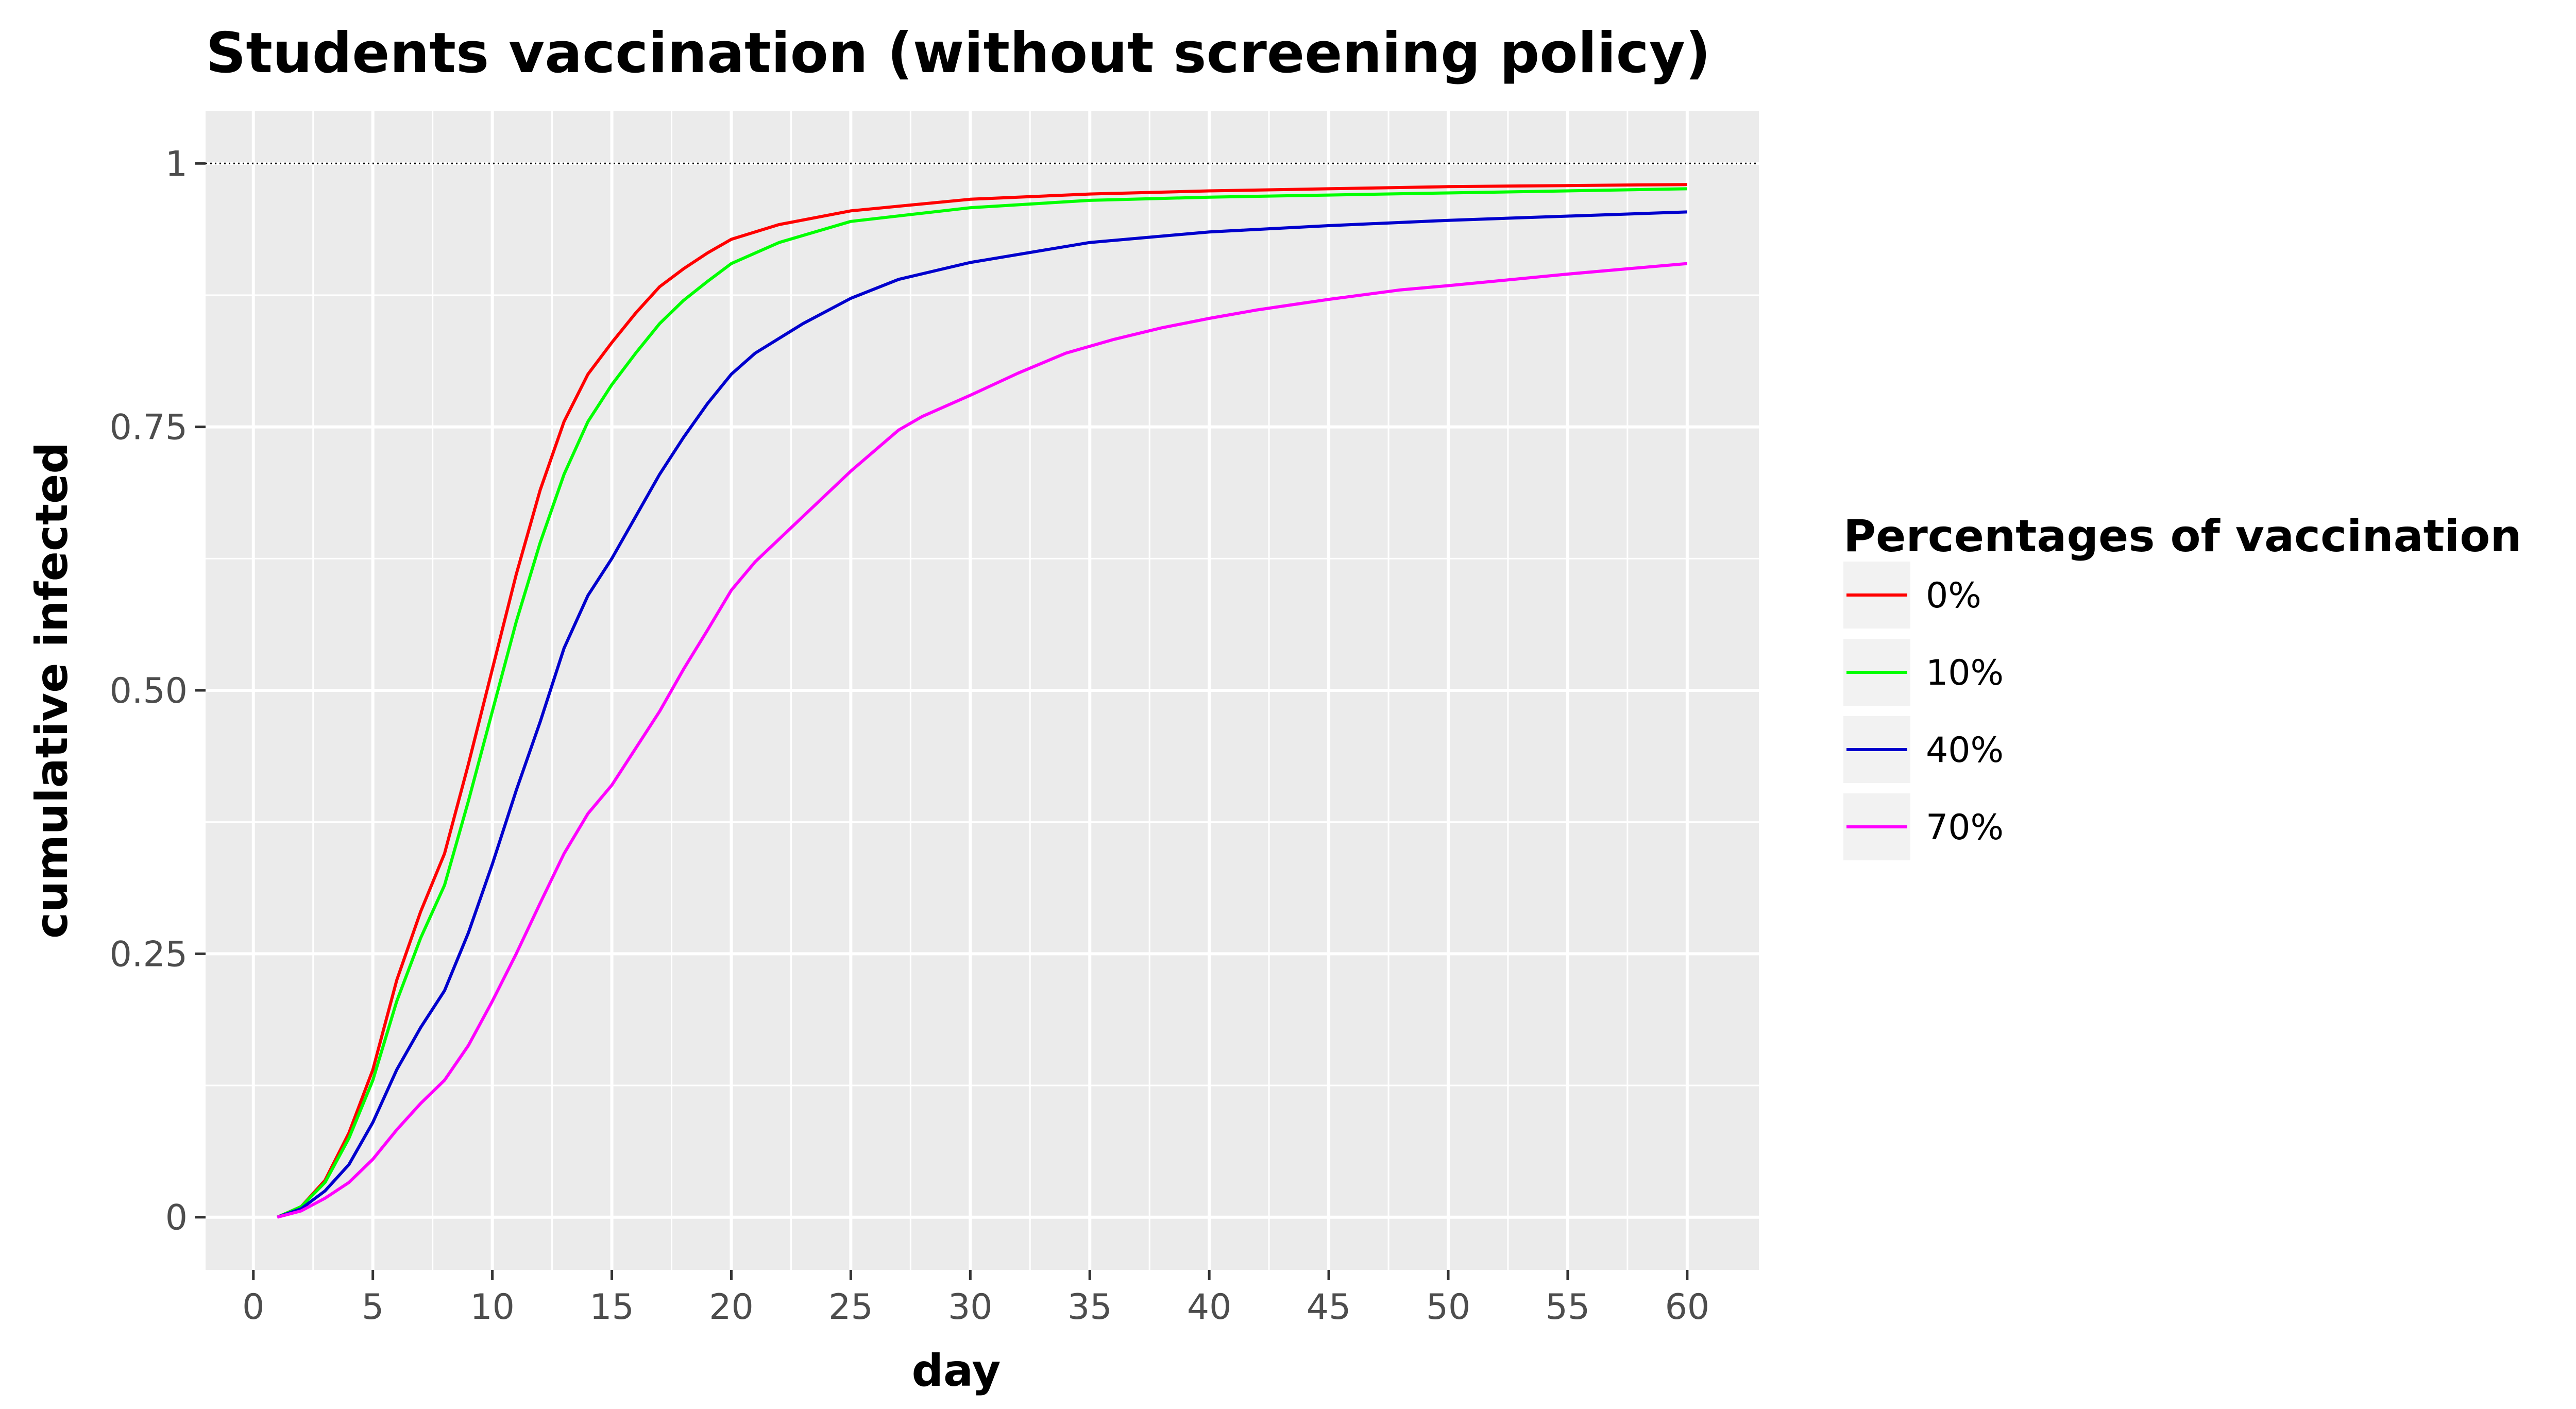 The width and height of the screenshot is (2576, 1409). I want to click on x-tick-label: 25, so click(851, 1307).